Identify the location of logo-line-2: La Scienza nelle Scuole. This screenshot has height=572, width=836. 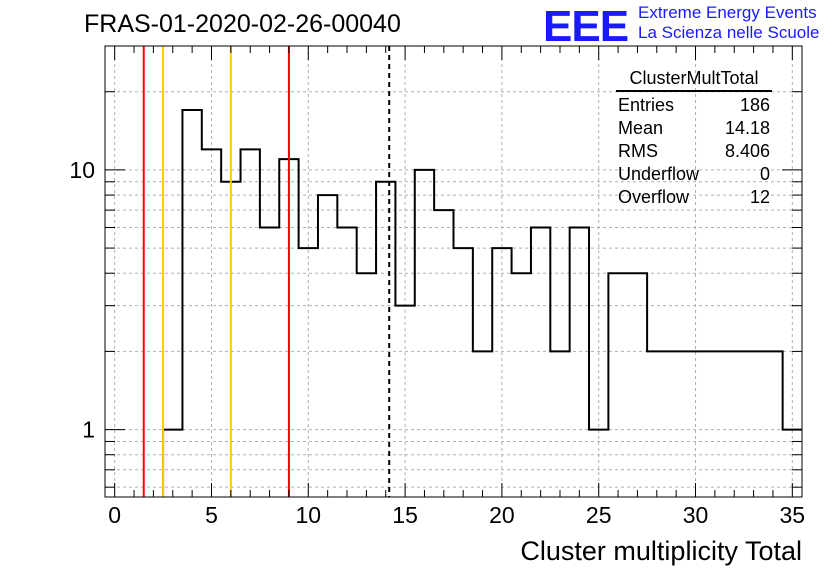
(729, 32).